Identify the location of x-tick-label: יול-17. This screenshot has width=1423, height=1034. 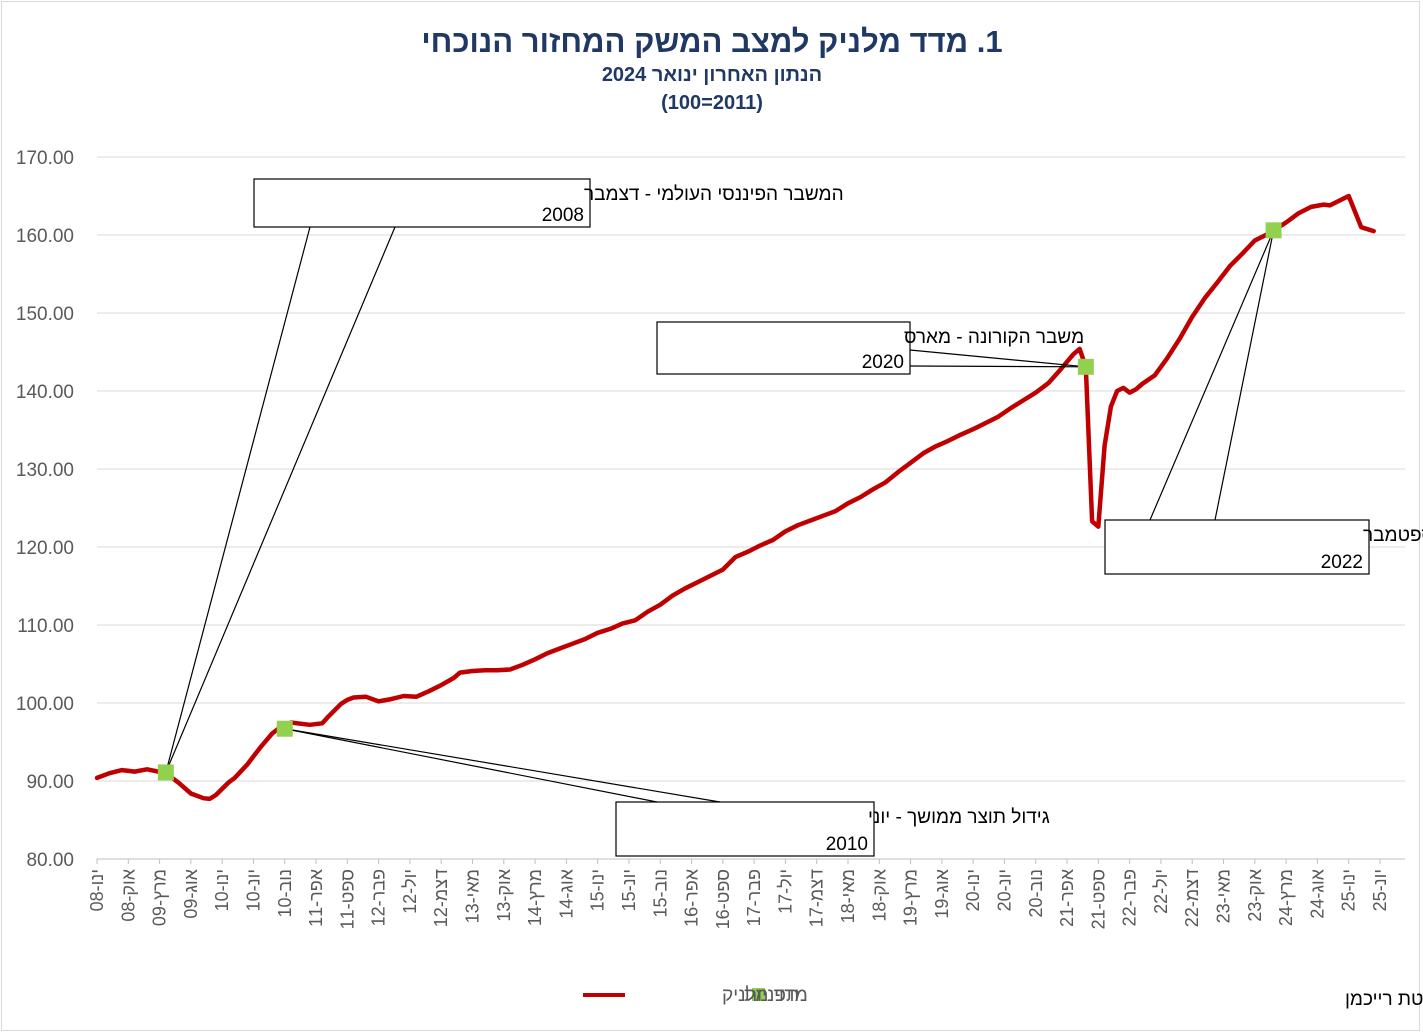
(785, 891).